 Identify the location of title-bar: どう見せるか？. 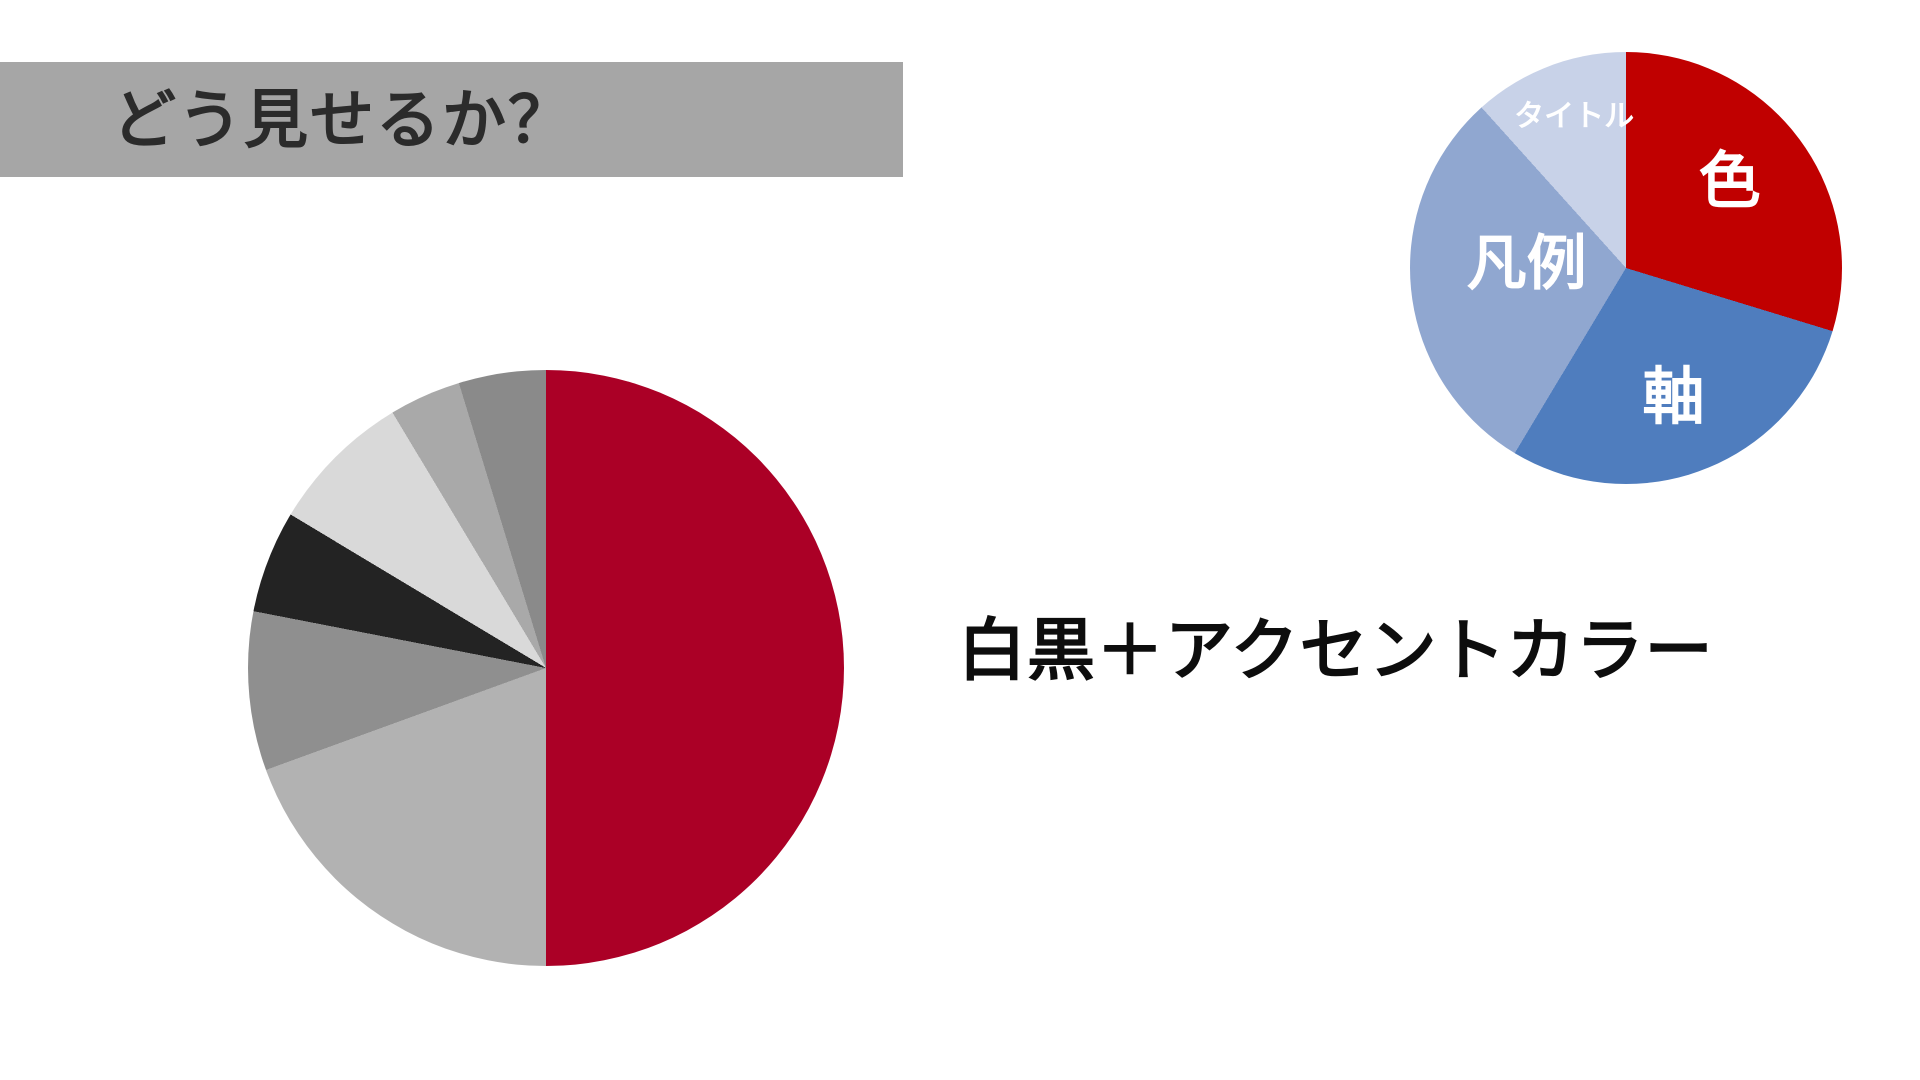
(451, 119).